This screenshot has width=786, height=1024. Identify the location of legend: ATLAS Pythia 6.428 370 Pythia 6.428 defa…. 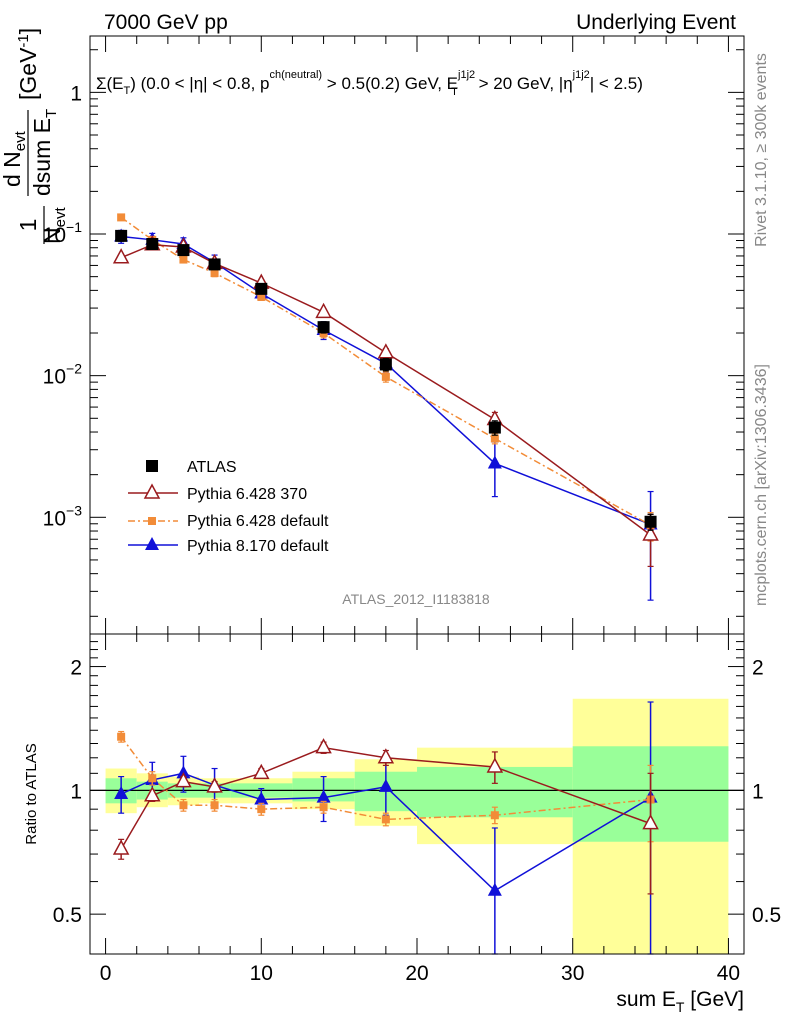
(228, 507).